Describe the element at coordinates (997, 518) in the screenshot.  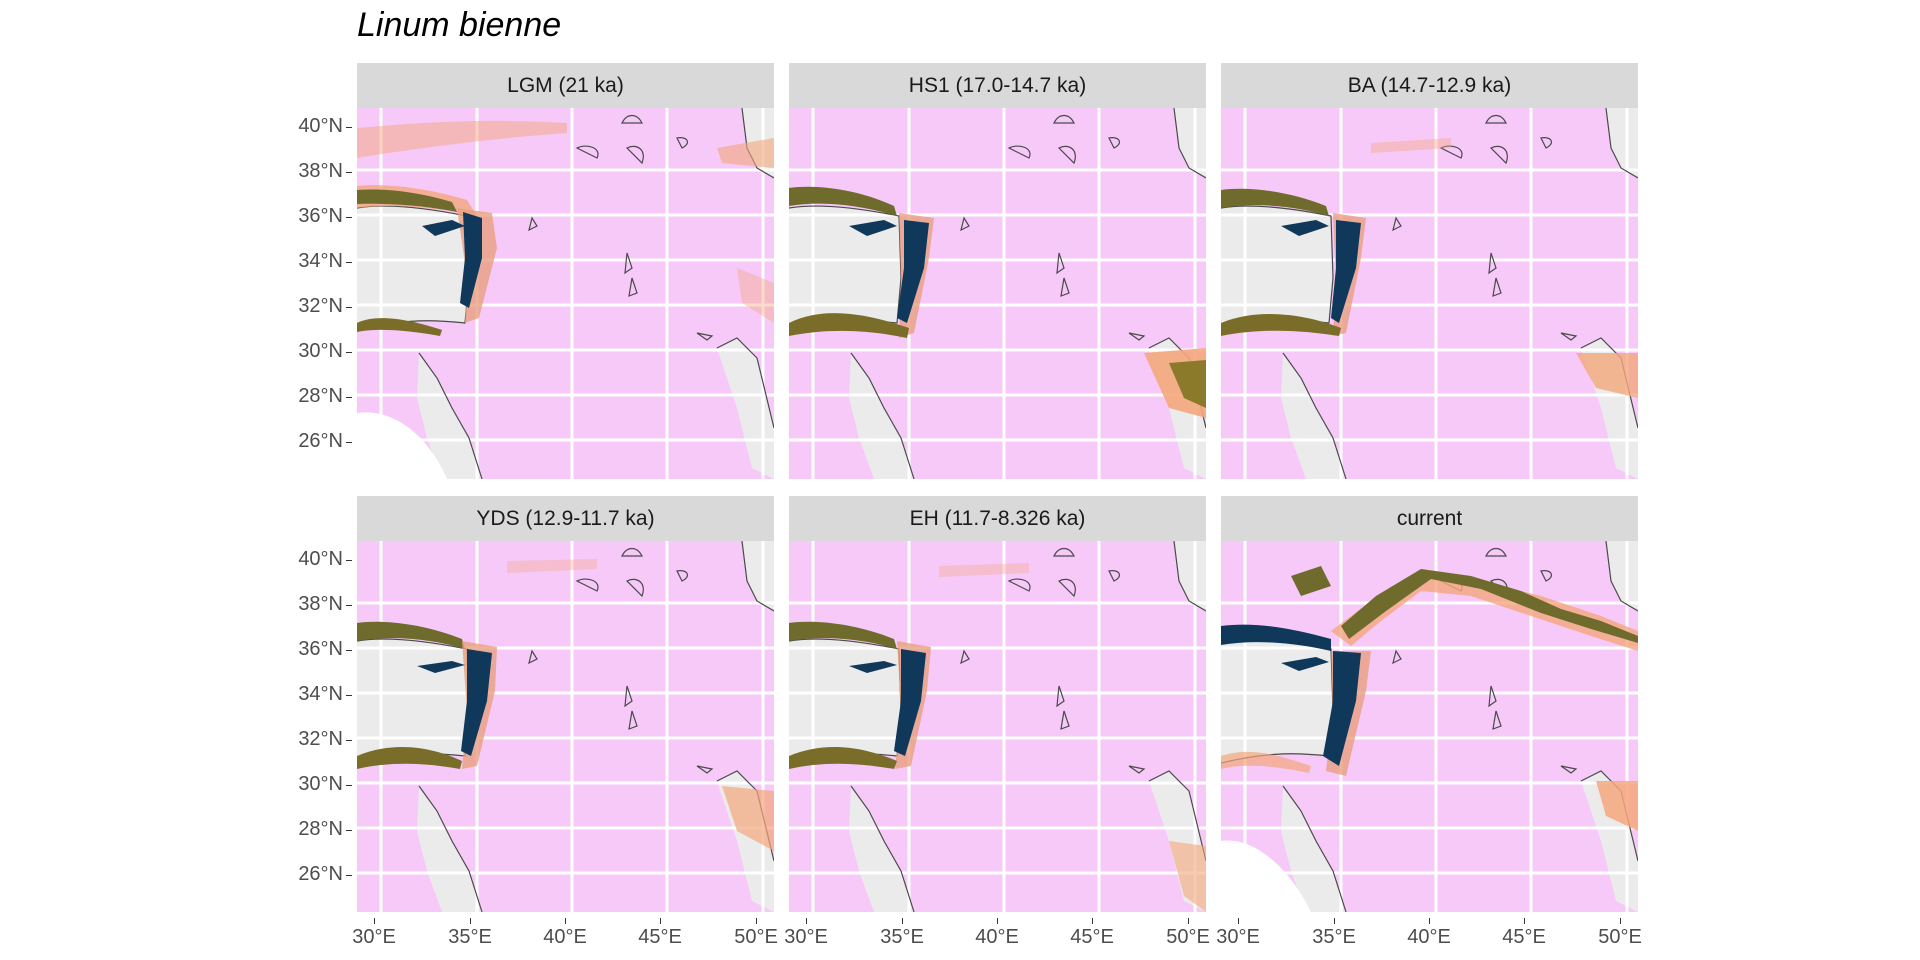
I see `panel-strip-label: EH (11.7-8.326 ka)` at that location.